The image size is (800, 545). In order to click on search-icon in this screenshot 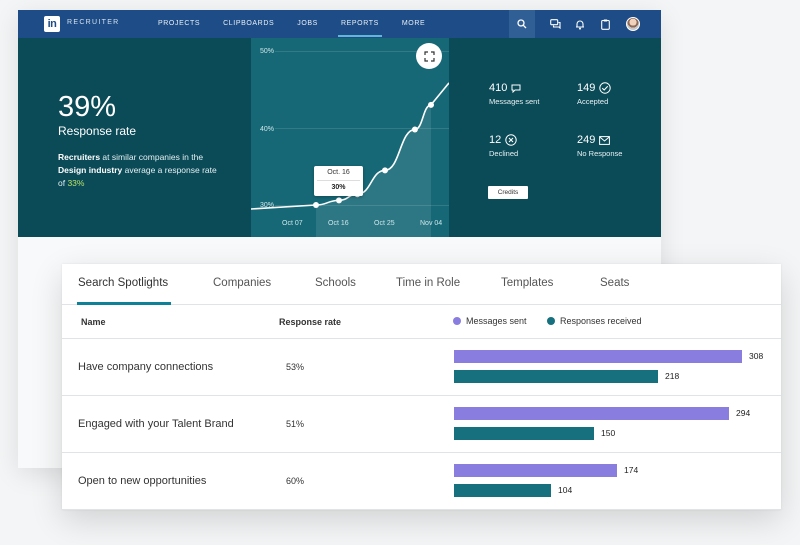, I will do `click(522, 24)`.